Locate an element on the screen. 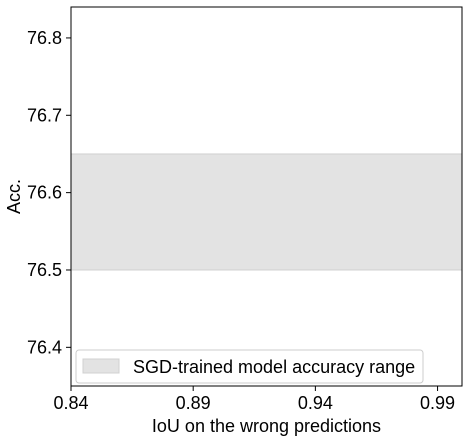  x-axis-label: IoU on the wrong predictions is located at coordinates (266, 426).